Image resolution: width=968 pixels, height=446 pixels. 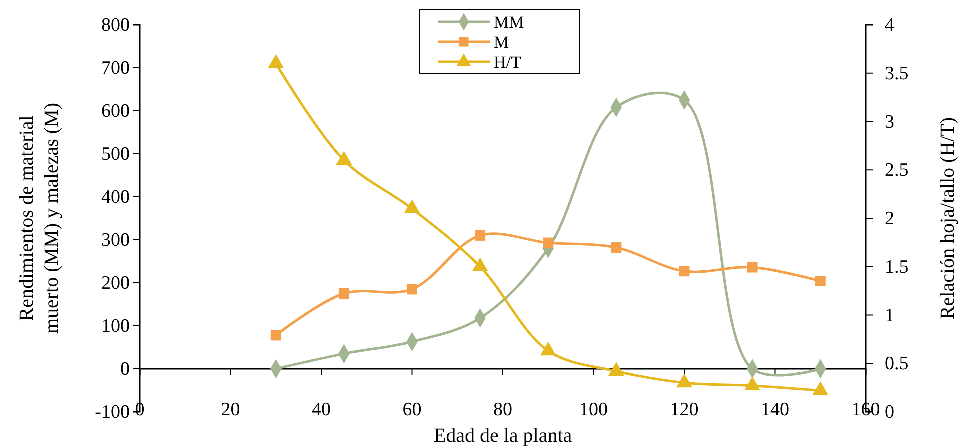 What do you see at coordinates (116, 25) in the screenshot?
I see `y-tick-label: 800` at bounding box center [116, 25].